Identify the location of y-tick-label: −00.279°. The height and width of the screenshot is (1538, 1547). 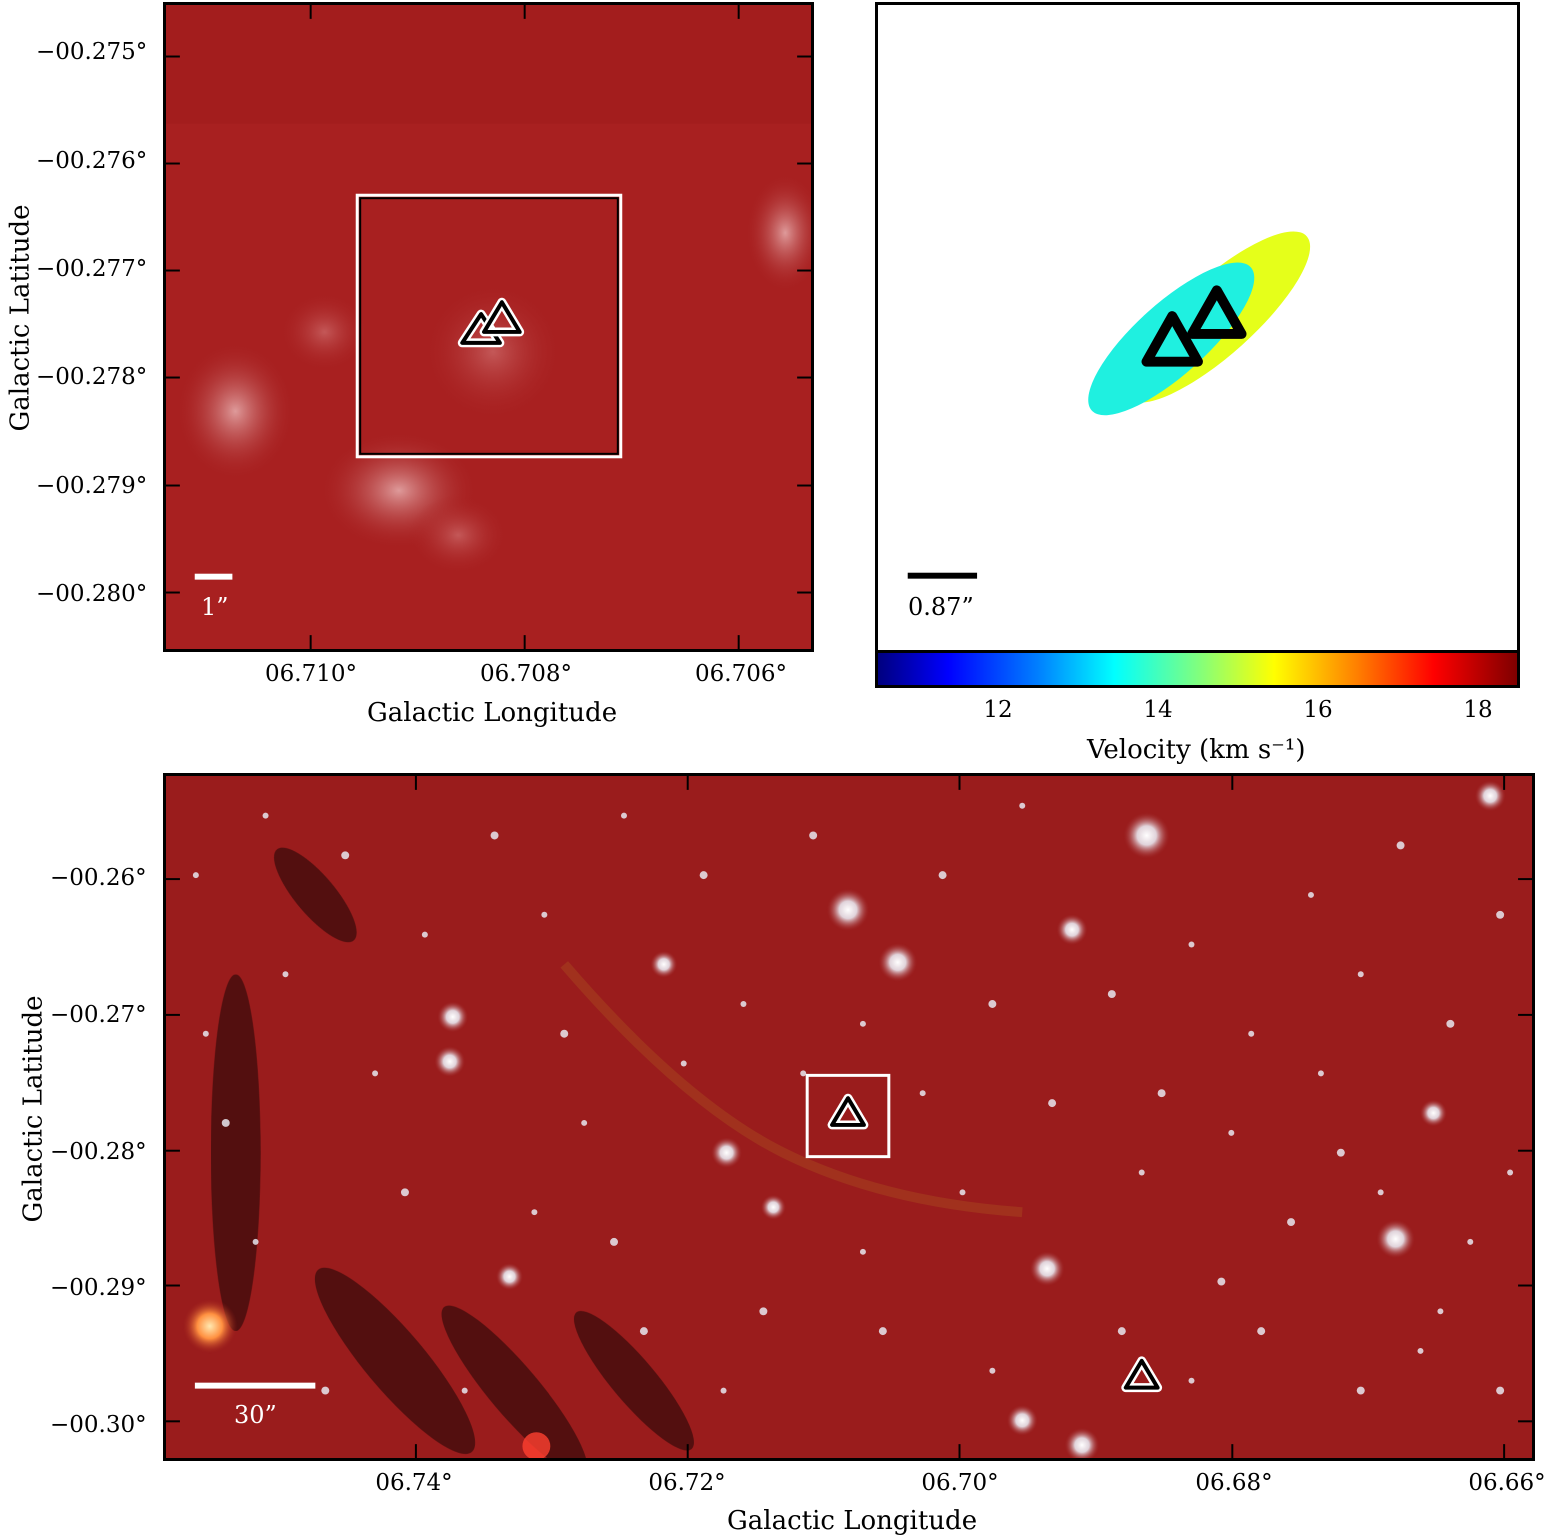
(92, 486).